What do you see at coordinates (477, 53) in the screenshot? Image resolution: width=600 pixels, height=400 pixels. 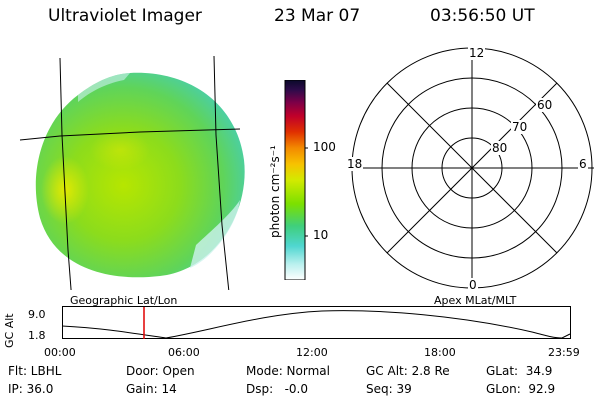 I see `mlt-label-12: 12` at bounding box center [477, 53].